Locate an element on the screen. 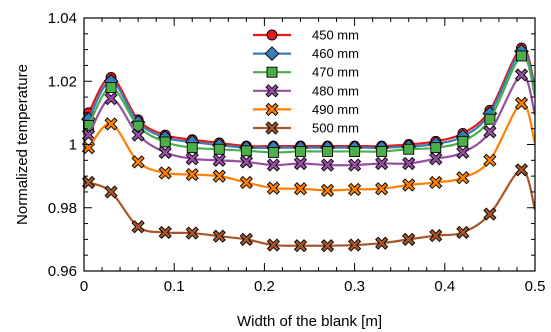  legend: 450 mm 460 mm 470 mm 480 mm 490 mm 500 mm is located at coordinates (306, 82).